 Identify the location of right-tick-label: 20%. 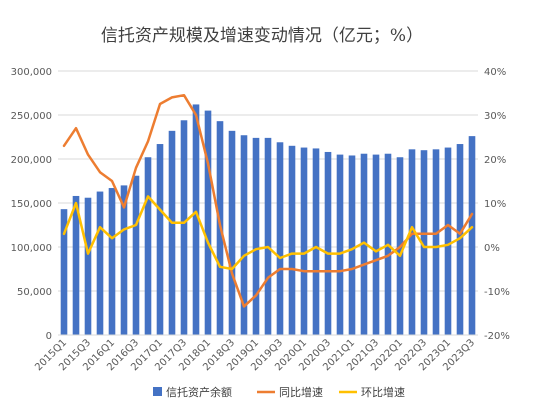
(495, 160).